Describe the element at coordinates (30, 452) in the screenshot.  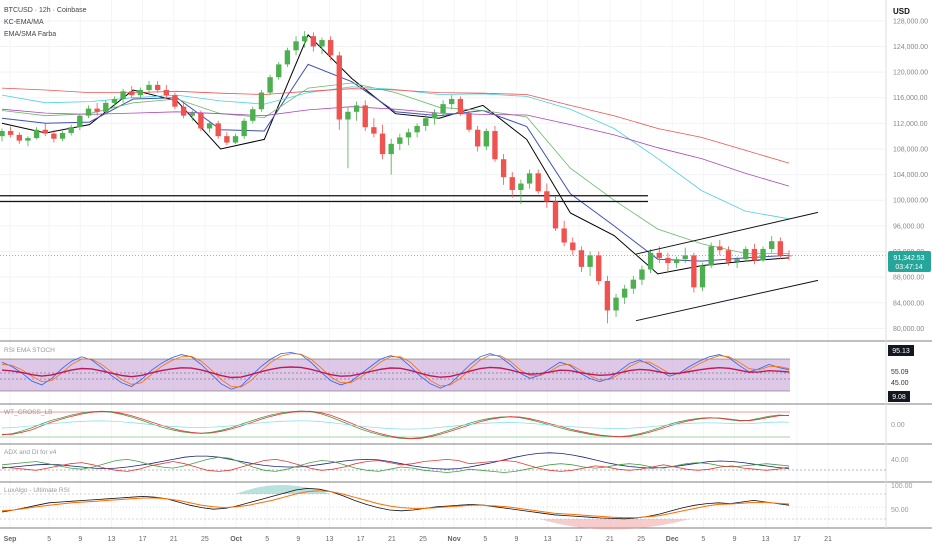
I see `adx-pane-label: ADX and DI for v4` at that location.